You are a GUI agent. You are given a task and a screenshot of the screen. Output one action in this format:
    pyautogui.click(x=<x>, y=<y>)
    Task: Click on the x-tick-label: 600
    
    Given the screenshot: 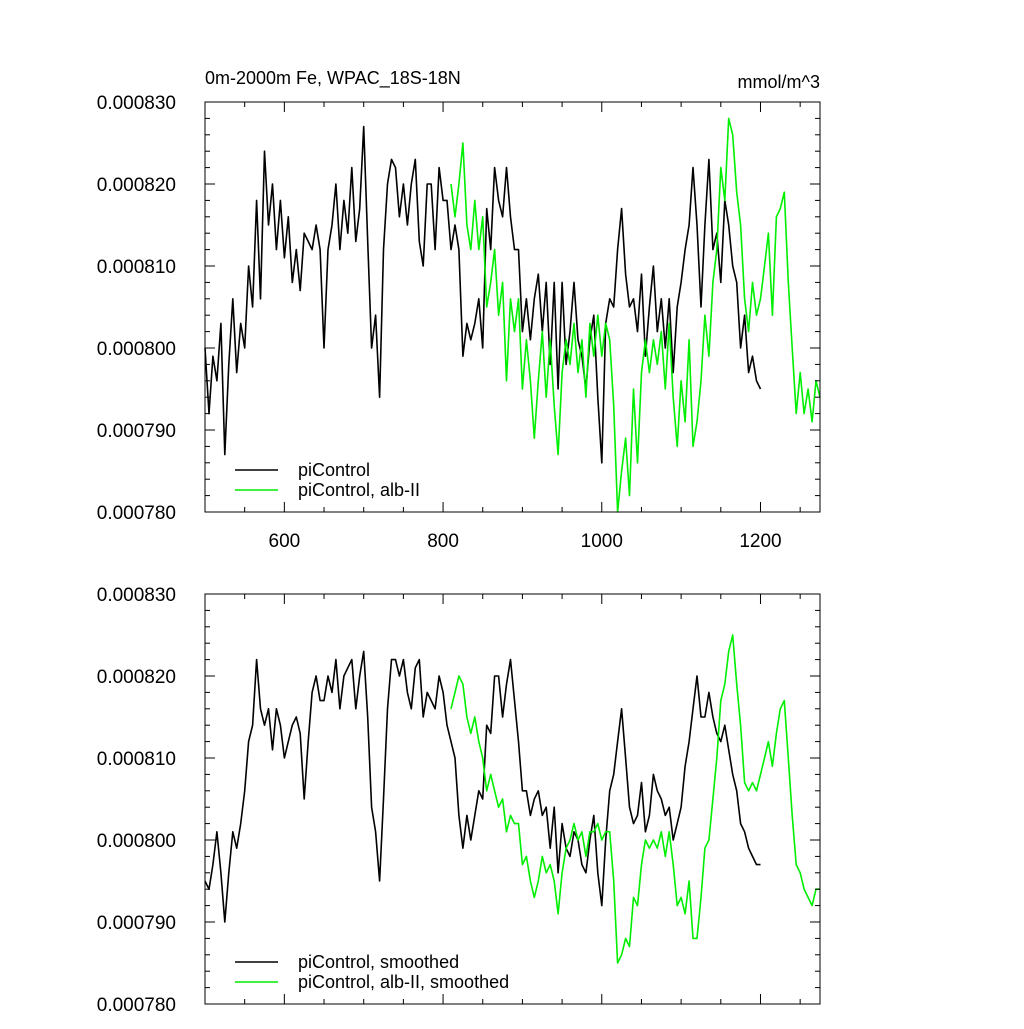 What is the action you would take?
    pyautogui.click(x=285, y=541)
    